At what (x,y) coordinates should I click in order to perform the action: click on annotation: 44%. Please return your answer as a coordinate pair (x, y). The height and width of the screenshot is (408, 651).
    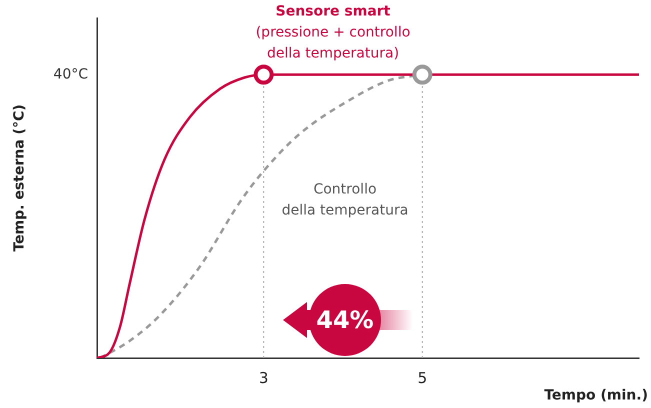
    Looking at the image, I should click on (345, 320).